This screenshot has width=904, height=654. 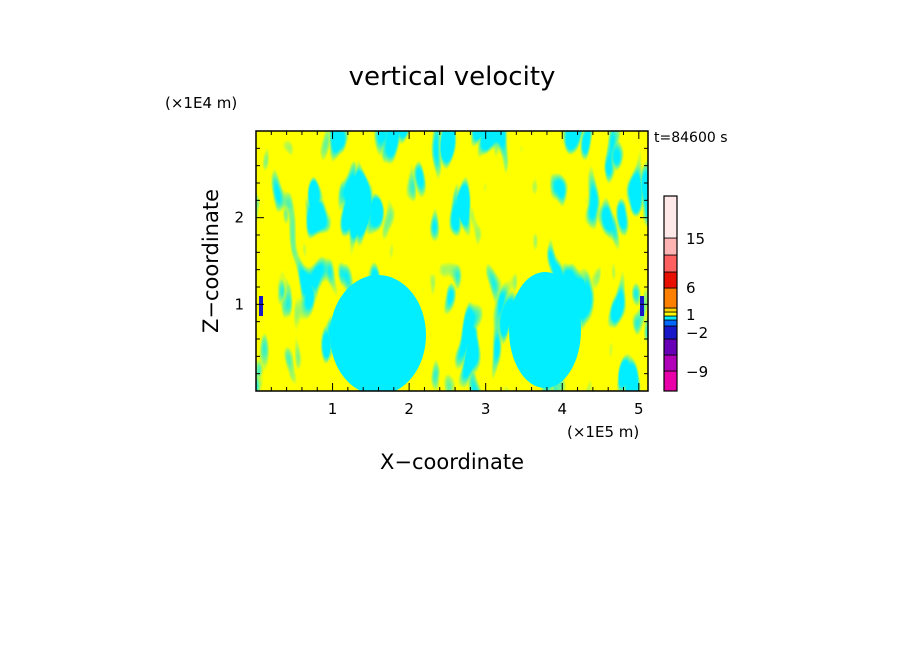 What do you see at coordinates (333, 409) in the screenshot?
I see `x-tick-label: 1` at bounding box center [333, 409].